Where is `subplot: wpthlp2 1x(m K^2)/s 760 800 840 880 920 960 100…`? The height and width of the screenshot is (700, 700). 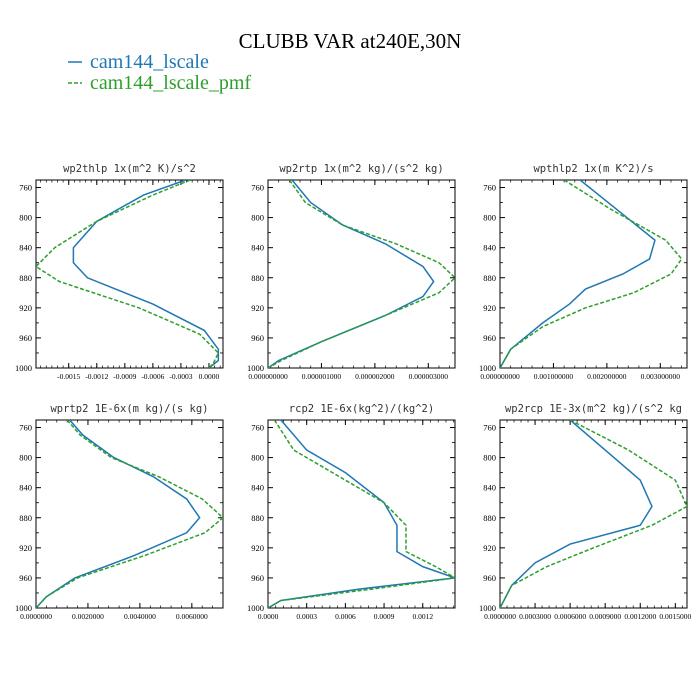 subplot: wpthlp2 1x(m K^2)/s 760 800 840 880 920 960 100… is located at coordinates (583, 272).